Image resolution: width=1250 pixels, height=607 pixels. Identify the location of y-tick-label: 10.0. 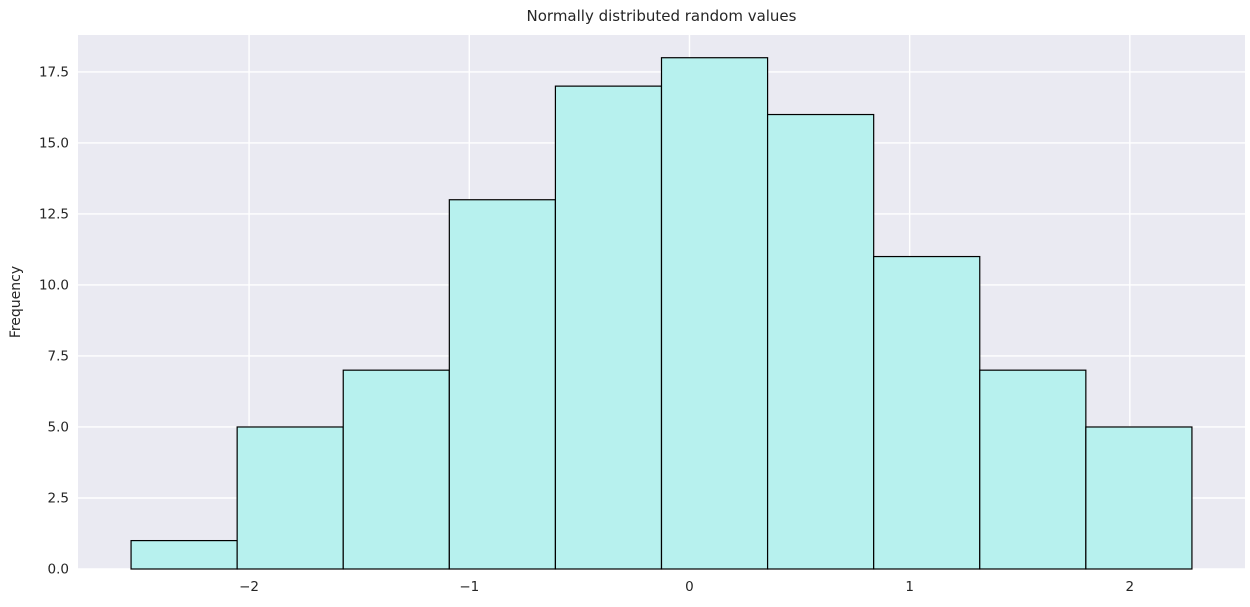
(54, 285).